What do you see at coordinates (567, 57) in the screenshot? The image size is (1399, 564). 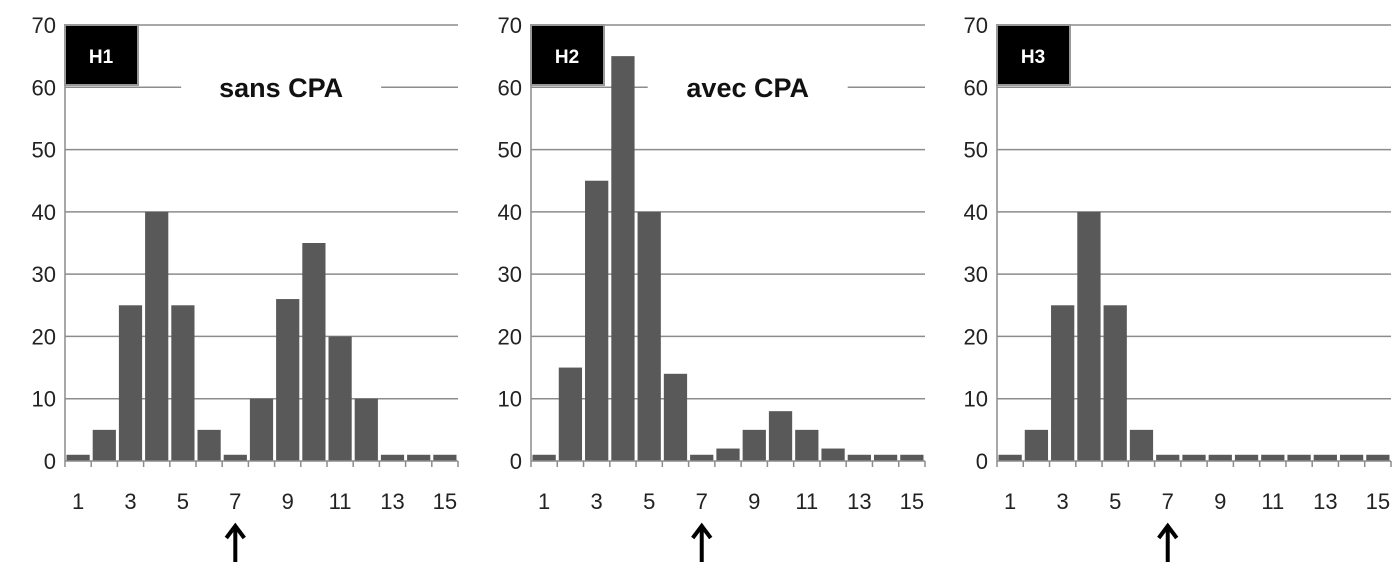 I see `panel-tag-label: H2` at bounding box center [567, 57].